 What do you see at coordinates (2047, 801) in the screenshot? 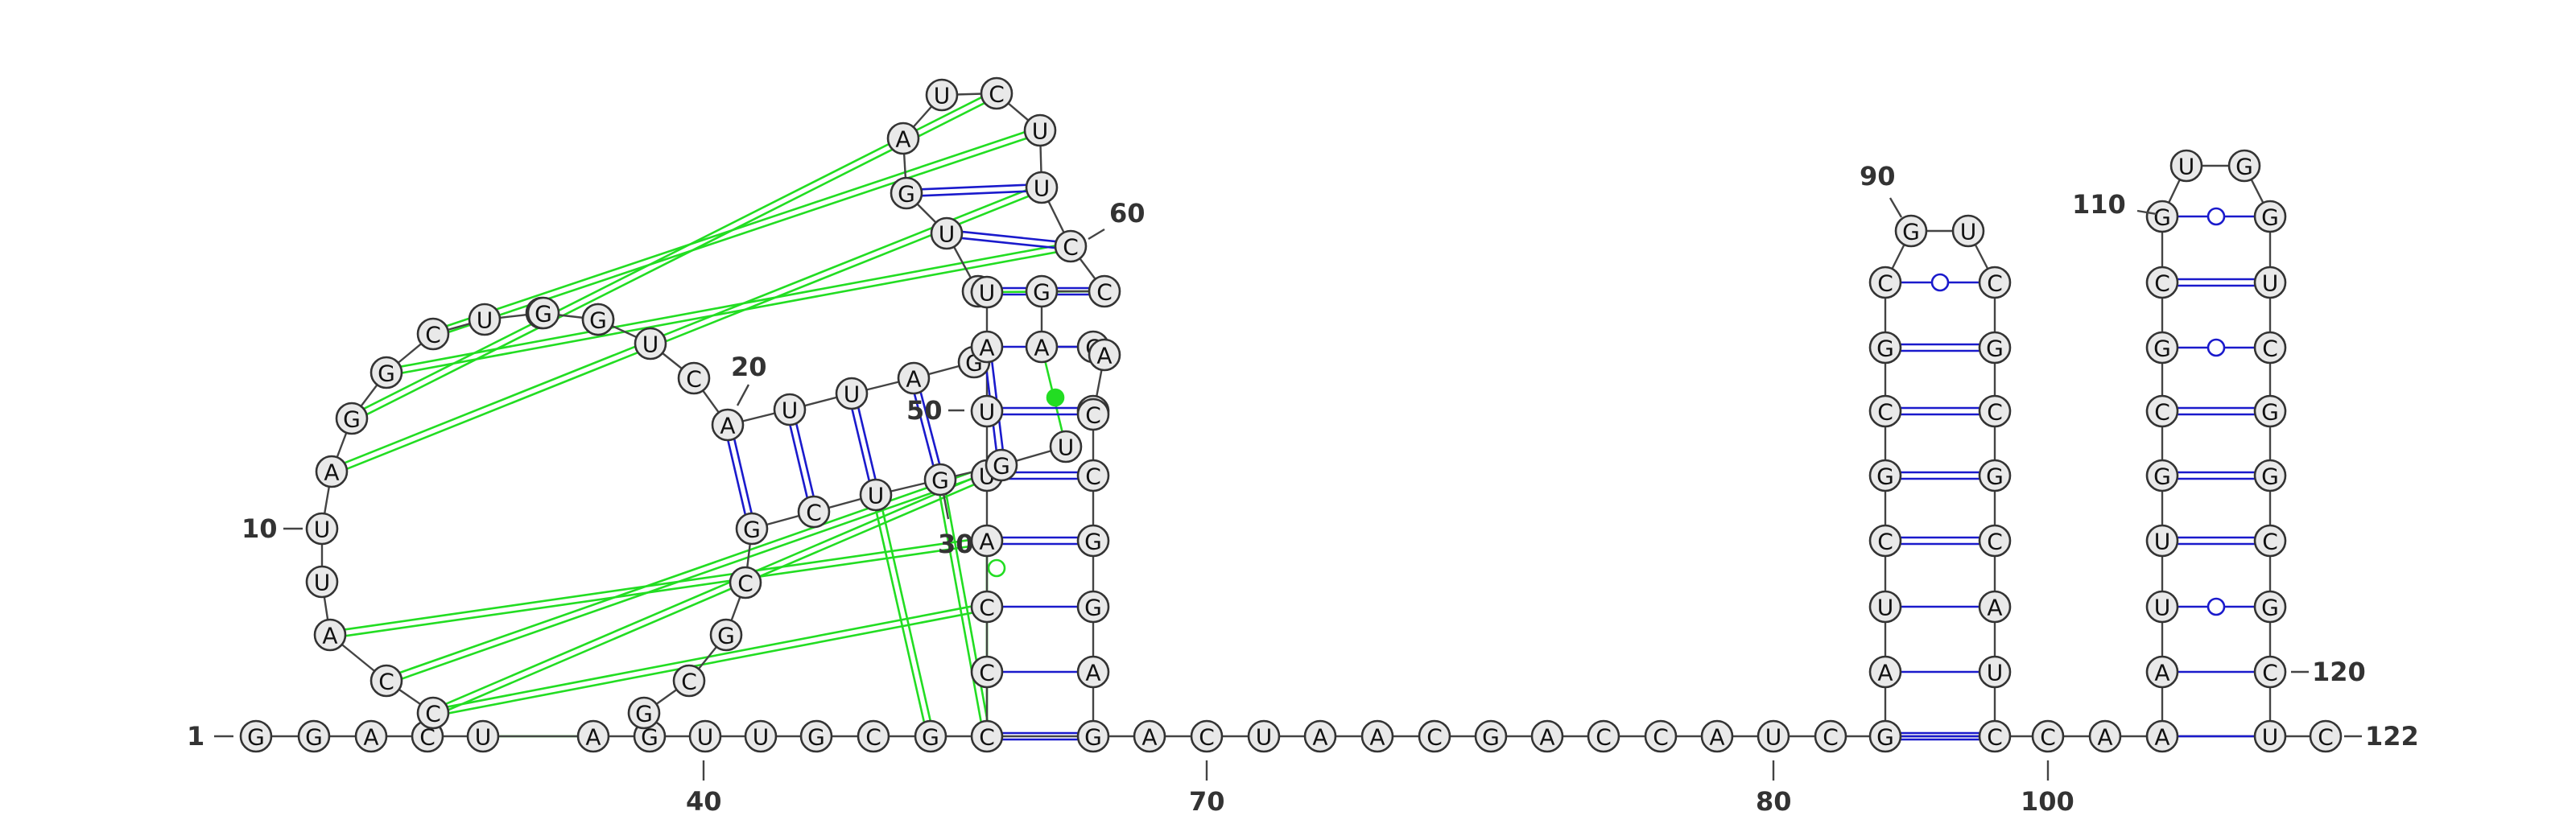
I see `position-label-100: 100` at bounding box center [2047, 801].